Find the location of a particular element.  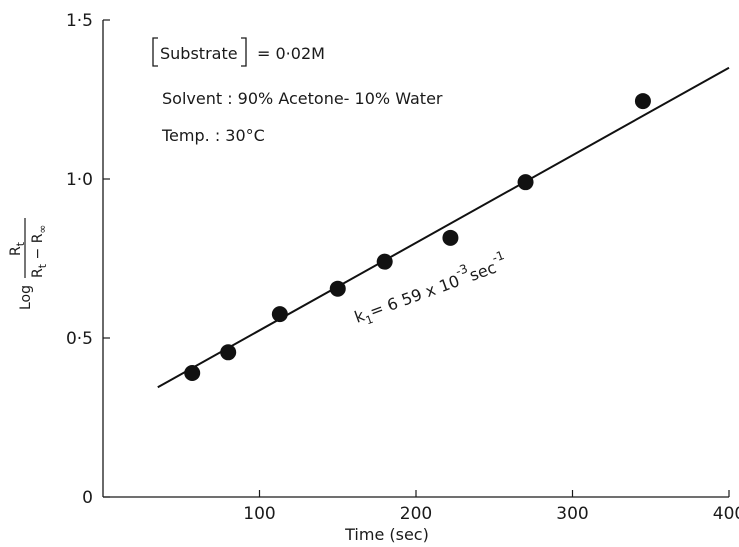

y-tick-label: 1·5 is located at coordinates (79, 21).